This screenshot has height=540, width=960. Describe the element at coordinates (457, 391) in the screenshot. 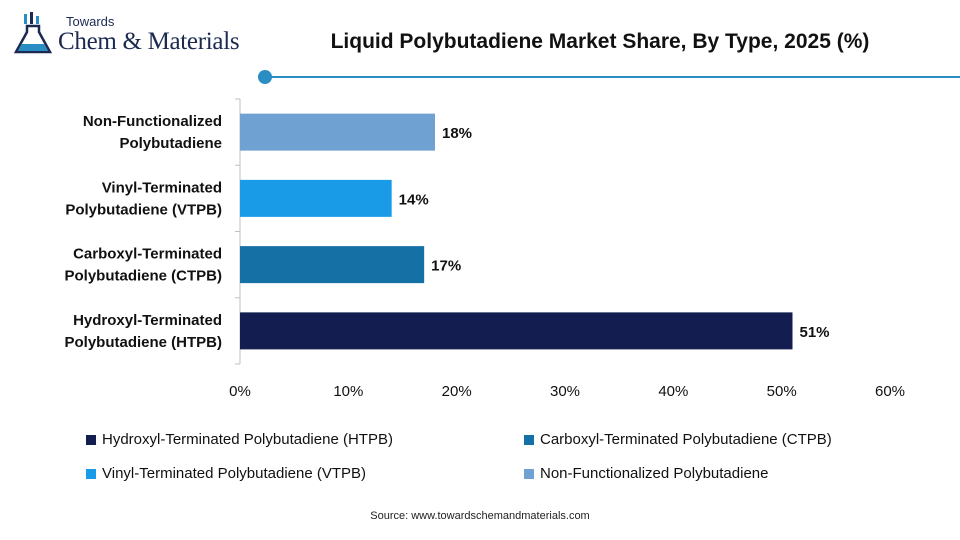

I see `x-tick-label: 20%` at that location.